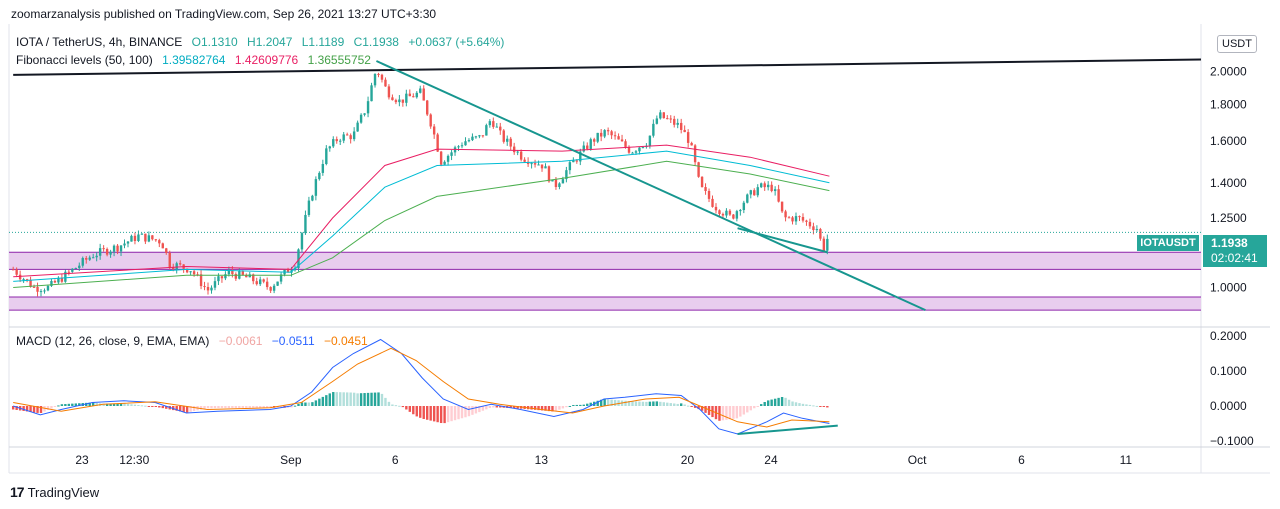 The height and width of the screenshot is (509, 1280). What do you see at coordinates (240, 341) in the screenshot?
I see `macd-hist-value: −0.0061` at bounding box center [240, 341].